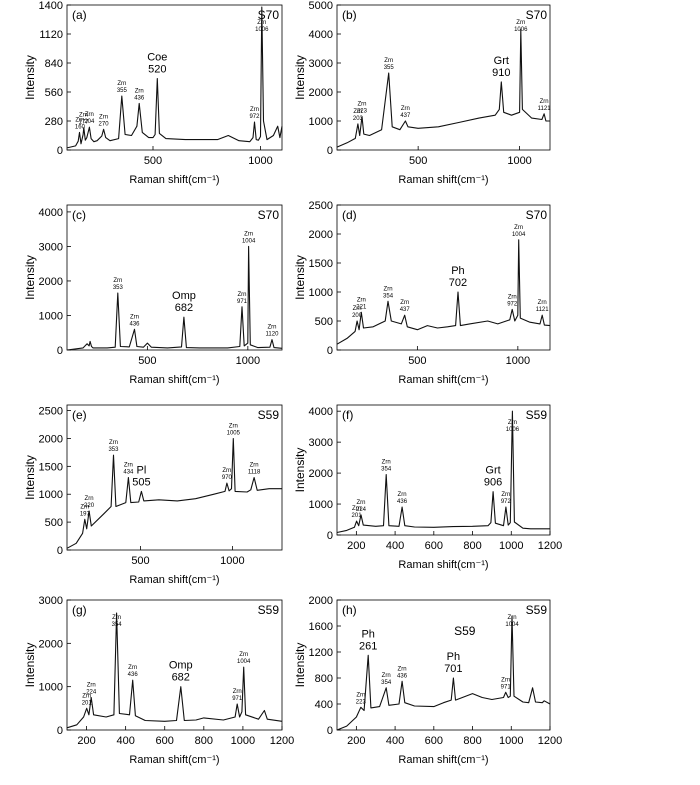 The width and height of the screenshot is (700, 785). I want to click on peak-shift-label: 354, so click(386, 683).